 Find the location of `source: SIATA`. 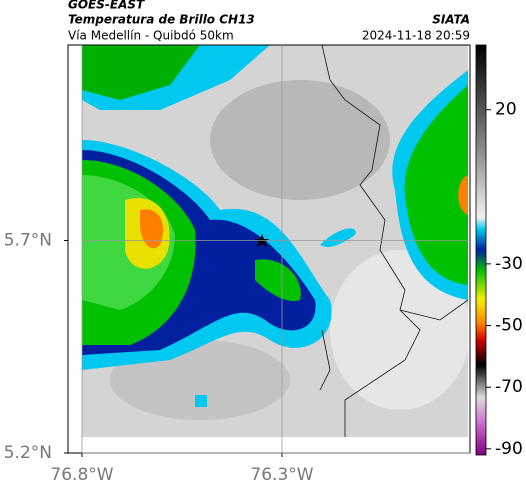

source: SIATA is located at coordinates (451, 20).